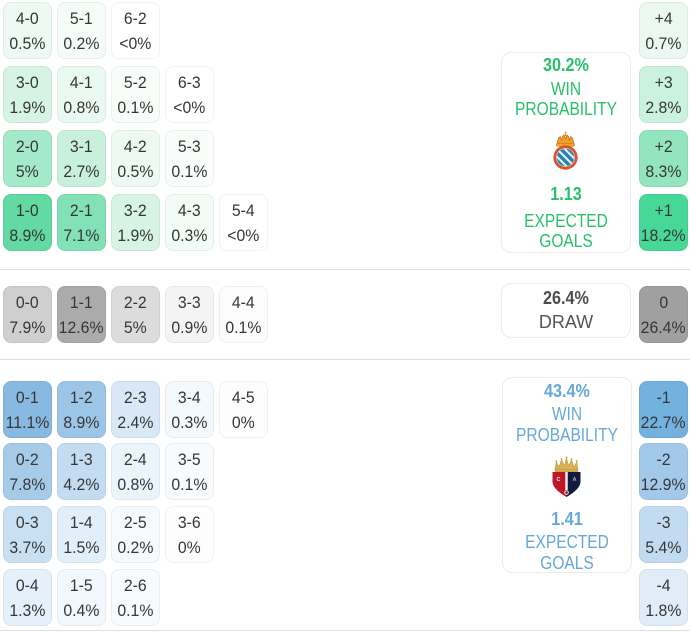  Describe the element at coordinates (559, 480) in the screenshot. I see `svg-text: C` at that location.